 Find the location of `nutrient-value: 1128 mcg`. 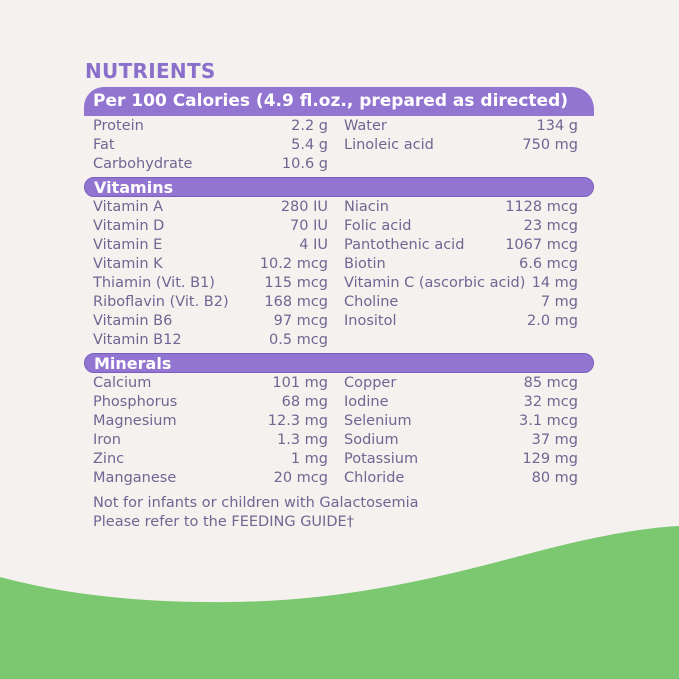

nutrient-value: 1128 mcg is located at coordinates (541, 207).